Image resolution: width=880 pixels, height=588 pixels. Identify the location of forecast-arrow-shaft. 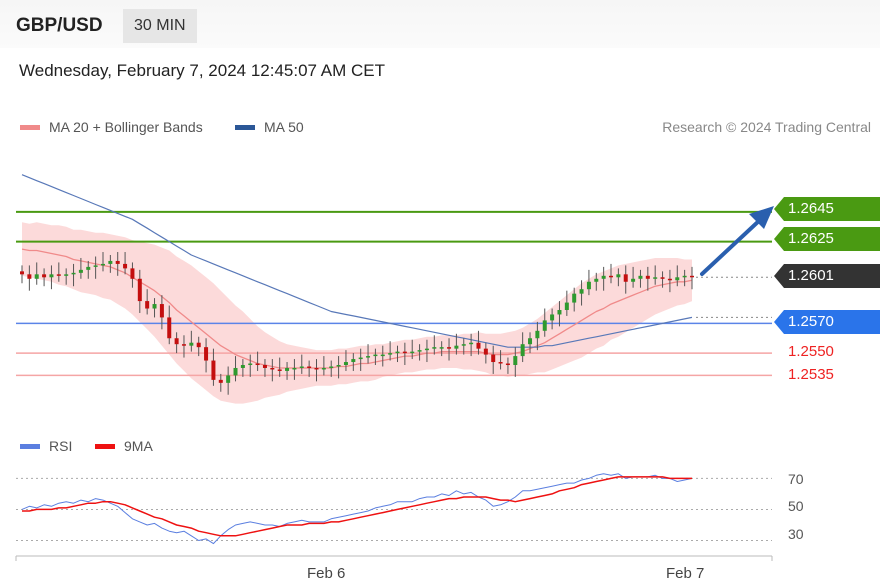
(731, 246).